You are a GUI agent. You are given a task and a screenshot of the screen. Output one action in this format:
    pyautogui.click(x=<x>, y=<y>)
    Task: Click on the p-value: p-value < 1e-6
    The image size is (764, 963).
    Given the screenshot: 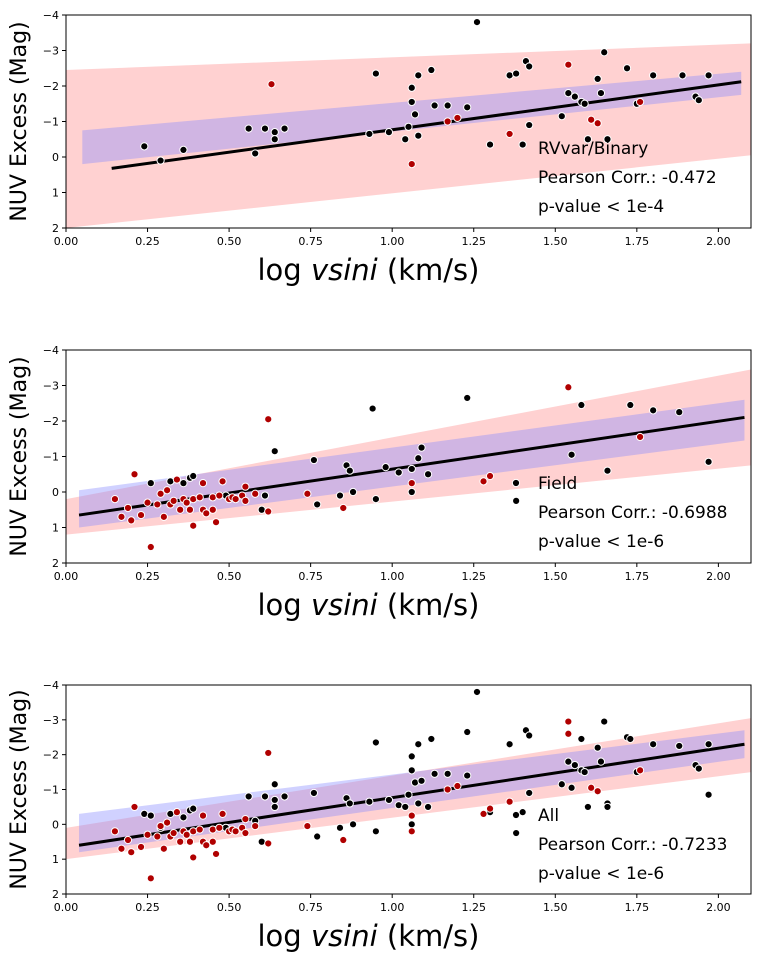 What is the action you would take?
    pyautogui.click(x=601, y=874)
    